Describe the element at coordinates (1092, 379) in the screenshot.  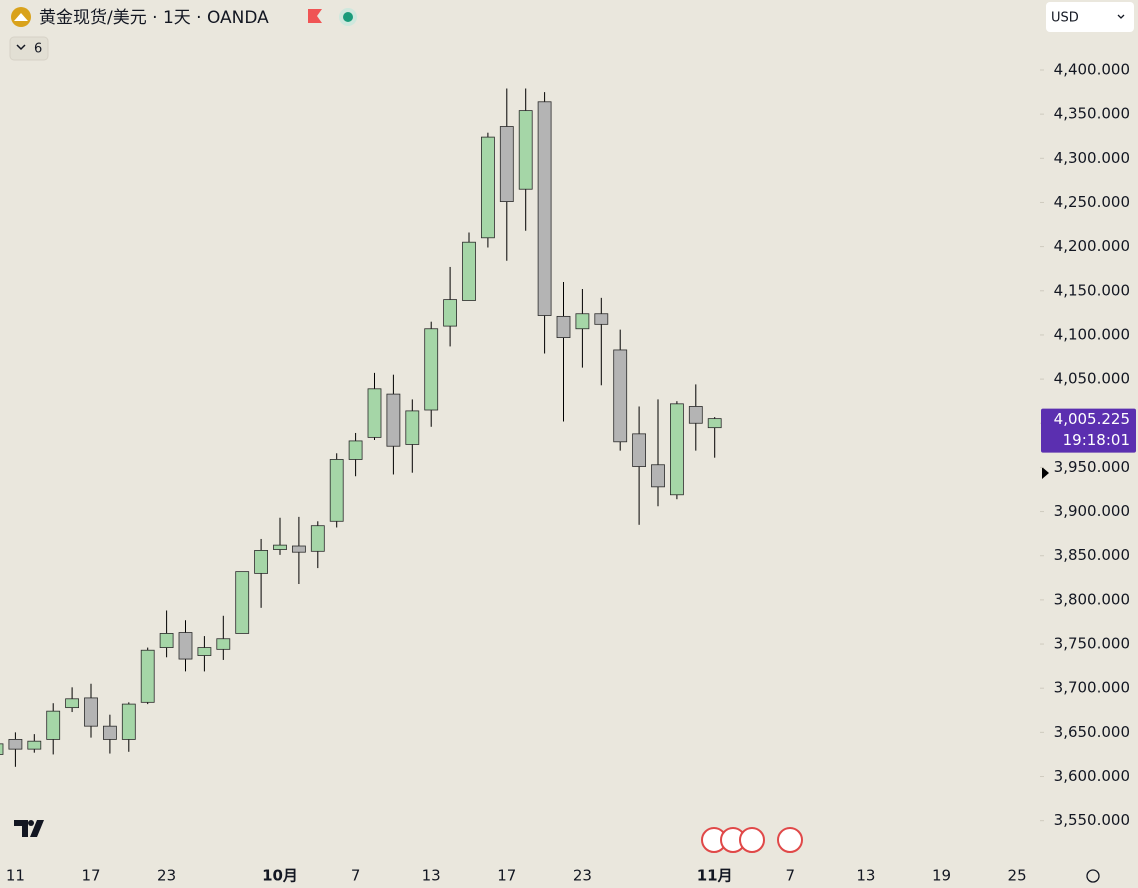
I see `y-tick-label: 4,050.000` at that location.